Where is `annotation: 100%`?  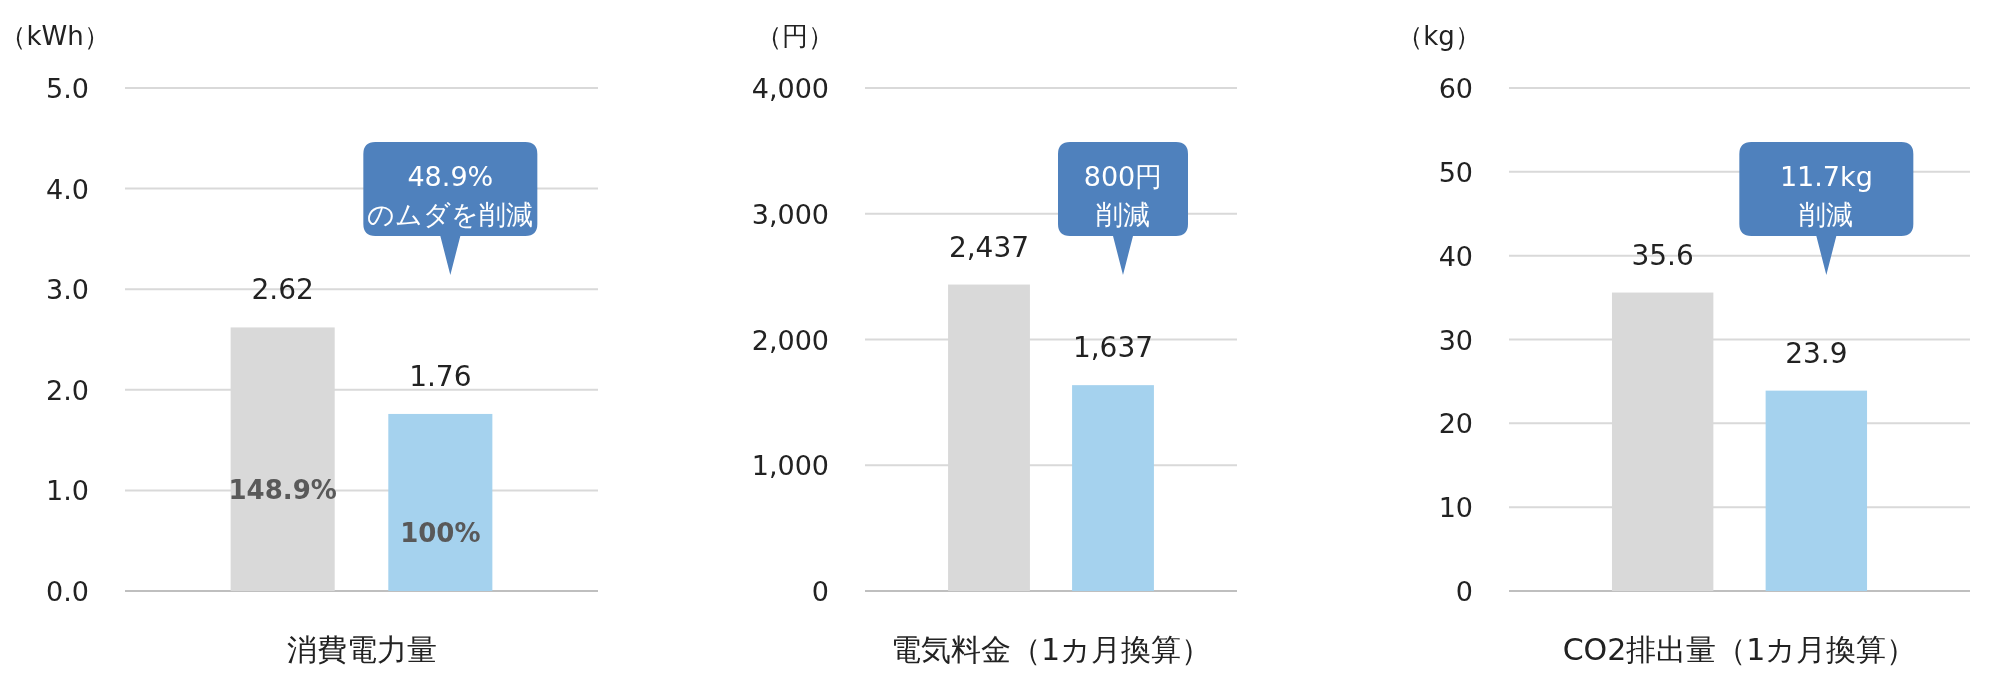 annotation: 100% is located at coordinates (440, 533).